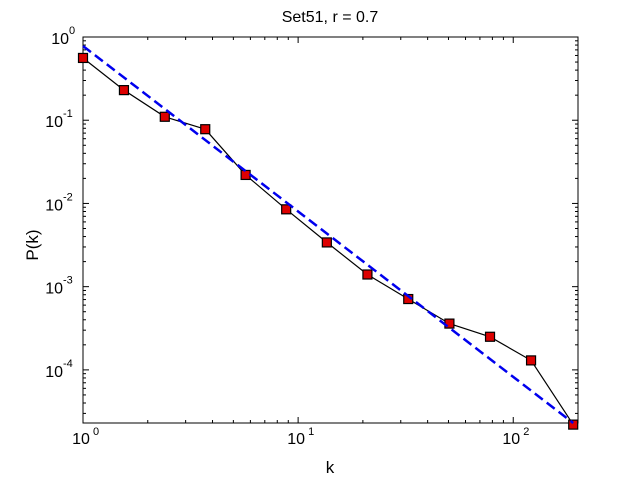 The height and width of the screenshot is (485, 640). What do you see at coordinates (311, 432) in the screenshot?
I see `x-tick-exponent: 1` at bounding box center [311, 432].